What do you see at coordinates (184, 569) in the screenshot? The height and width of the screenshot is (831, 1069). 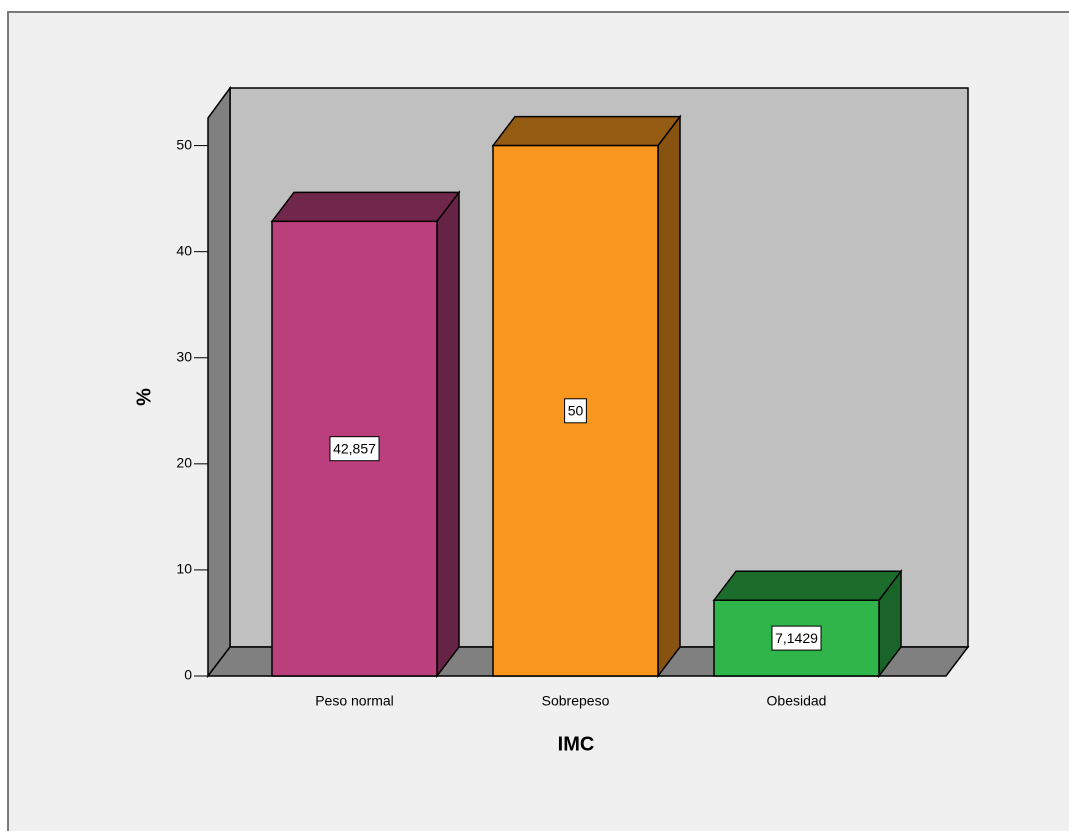 I see `y-tick-label: 10` at bounding box center [184, 569].